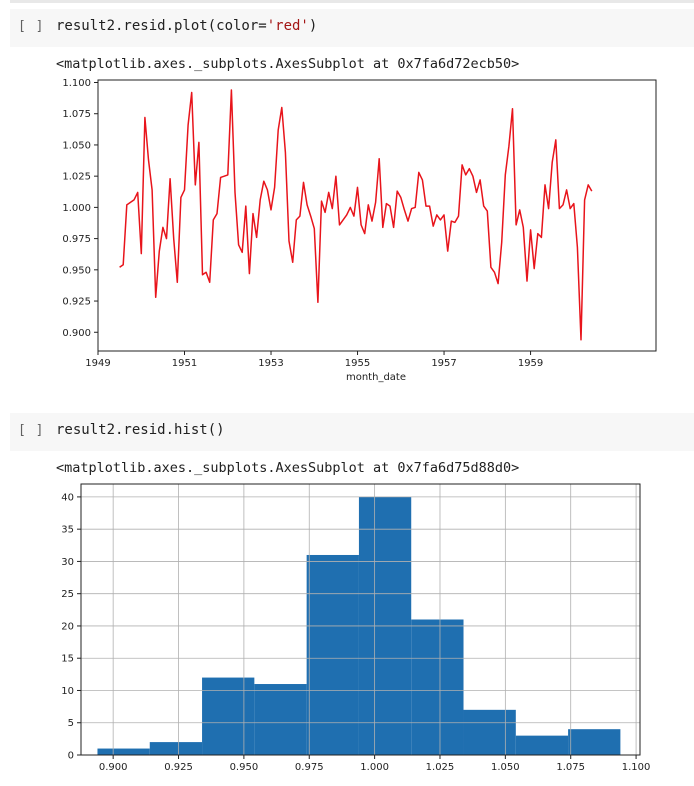 This screenshot has width=694, height=786. I want to click on x-tick-label: 1.075, so click(570, 767).